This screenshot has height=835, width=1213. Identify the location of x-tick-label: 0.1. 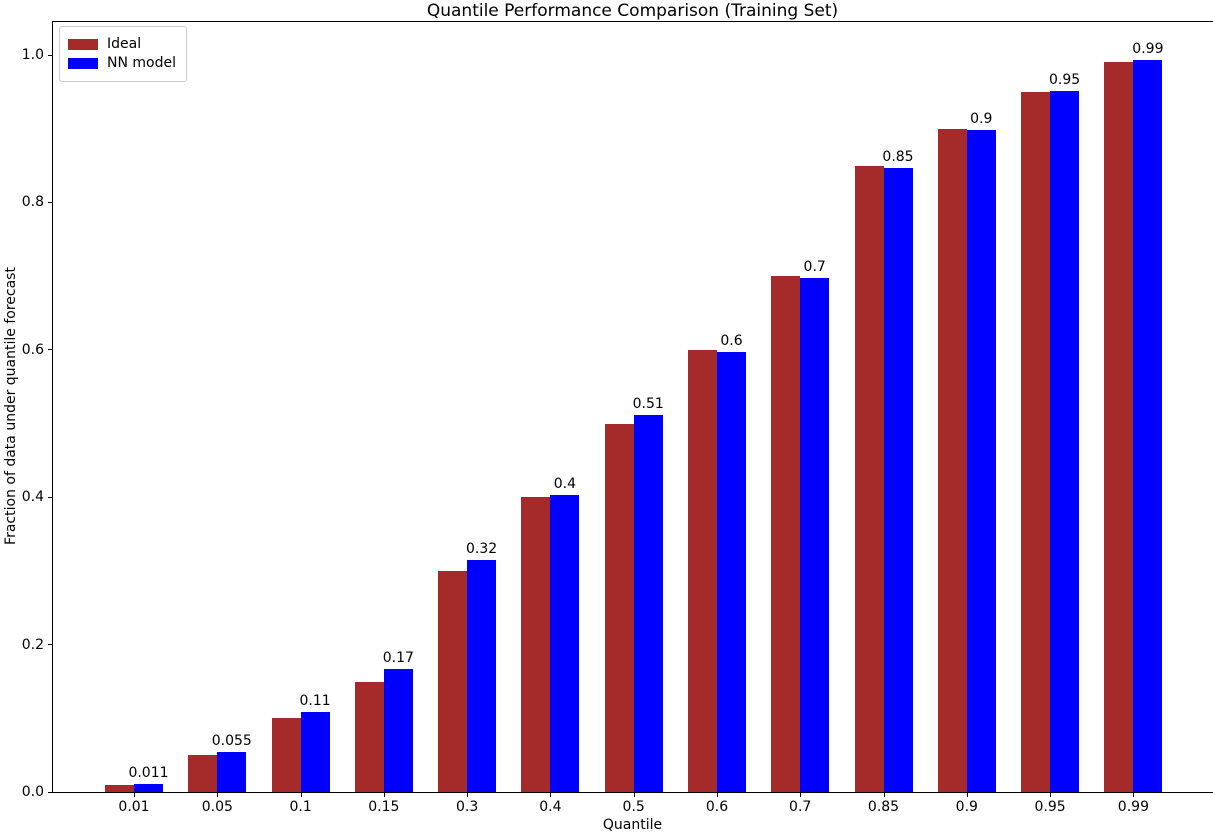
(300, 807).